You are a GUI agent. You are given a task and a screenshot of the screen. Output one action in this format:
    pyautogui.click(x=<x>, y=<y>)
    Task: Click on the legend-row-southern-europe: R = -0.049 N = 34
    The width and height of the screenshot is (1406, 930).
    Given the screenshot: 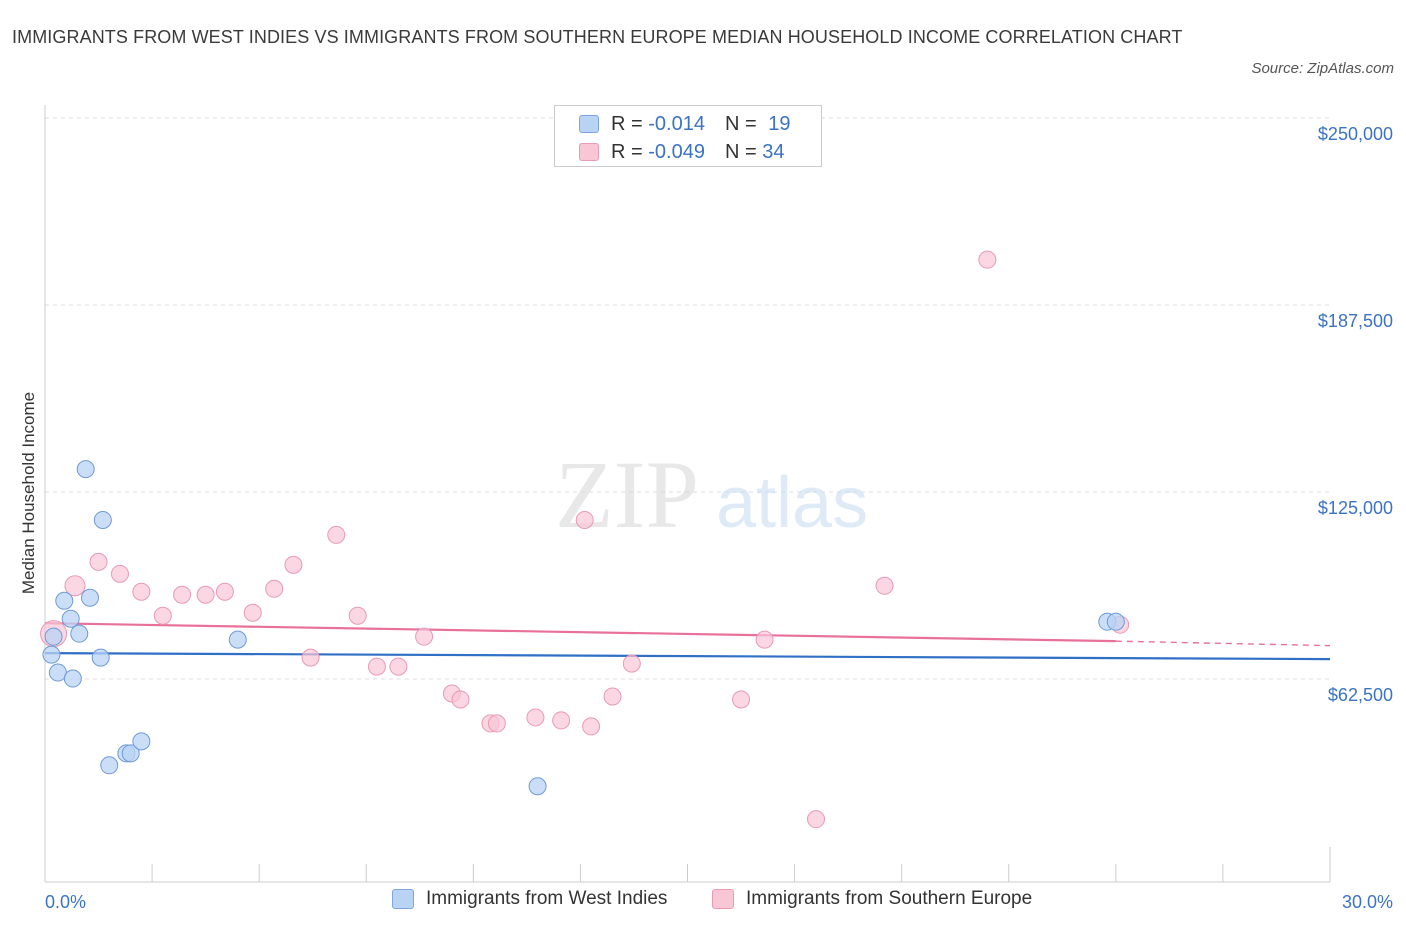 What is the action you would take?
    pyautogui.click(x=681, y=152)
    